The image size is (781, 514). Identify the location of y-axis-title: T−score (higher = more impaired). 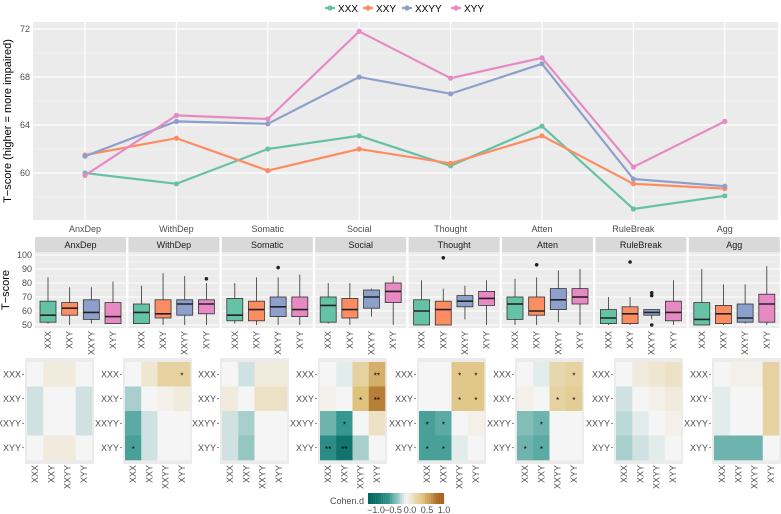
(8, 121).